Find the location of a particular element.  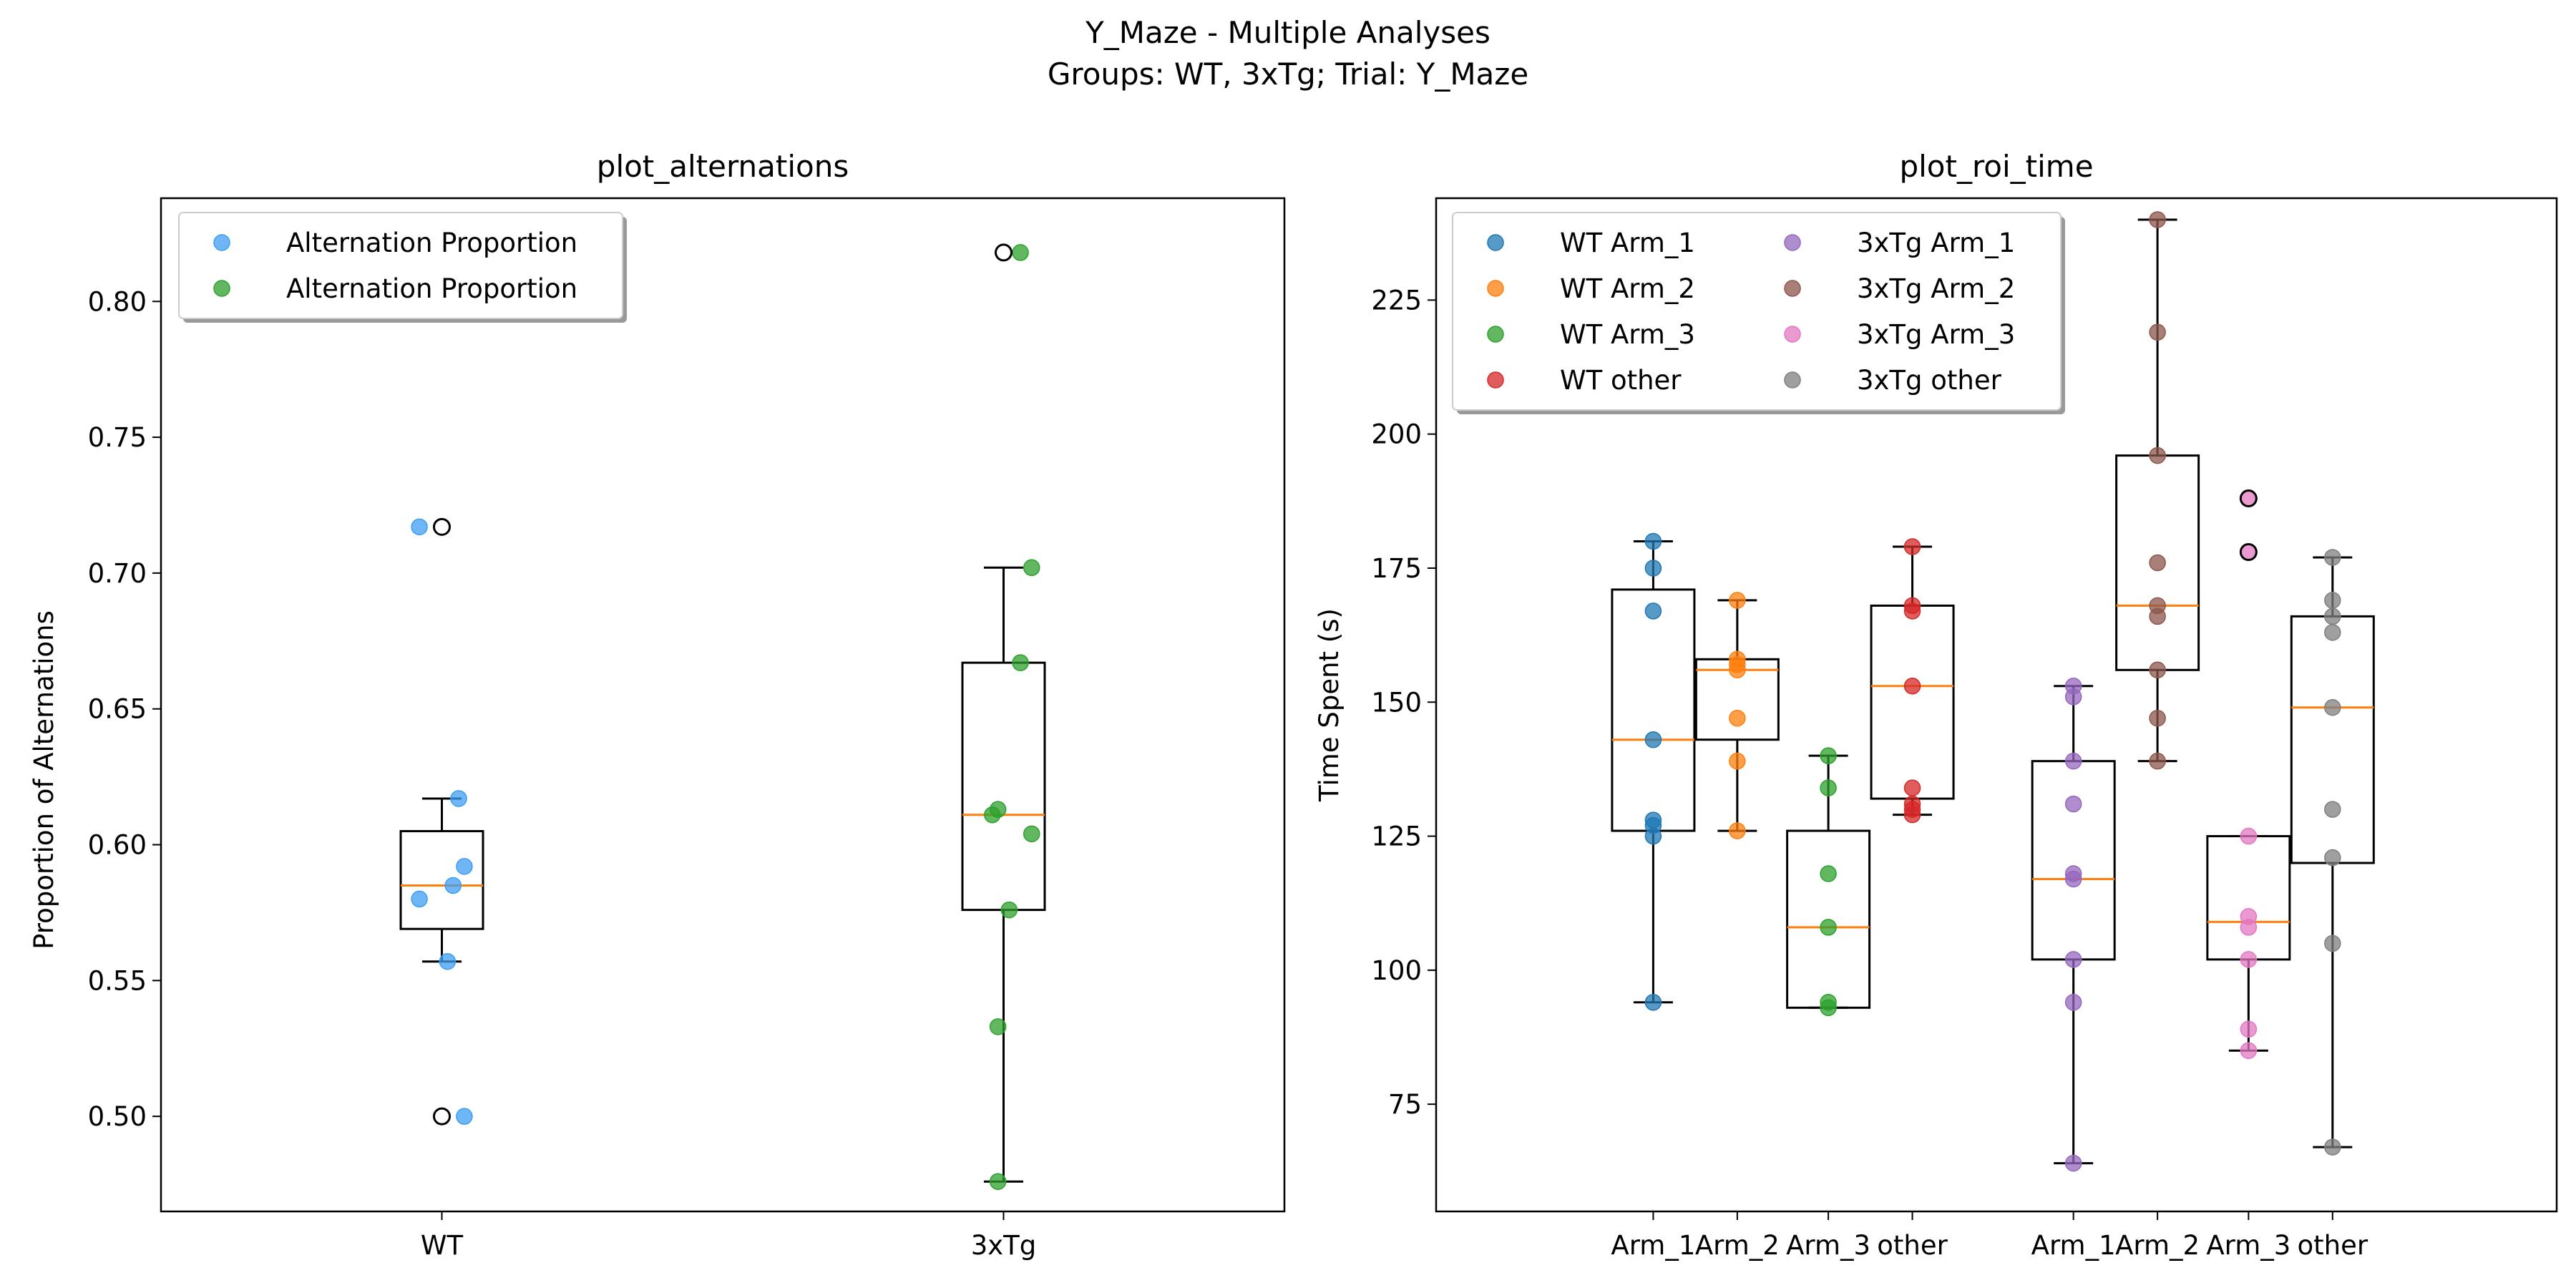

legend-label: WT other is located at coordinates (1621, 380).